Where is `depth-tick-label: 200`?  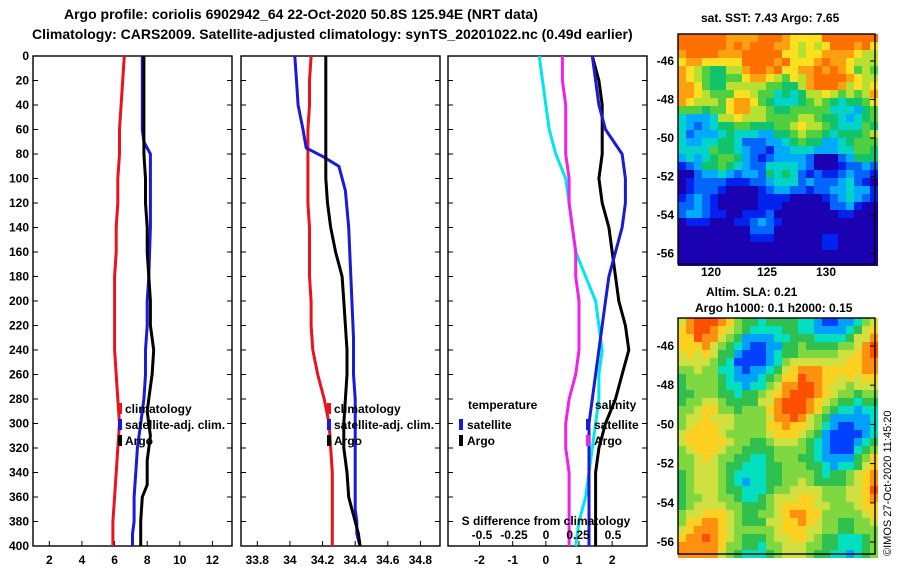
depth-tick-label: 200 is located at coordinates (19, 301).